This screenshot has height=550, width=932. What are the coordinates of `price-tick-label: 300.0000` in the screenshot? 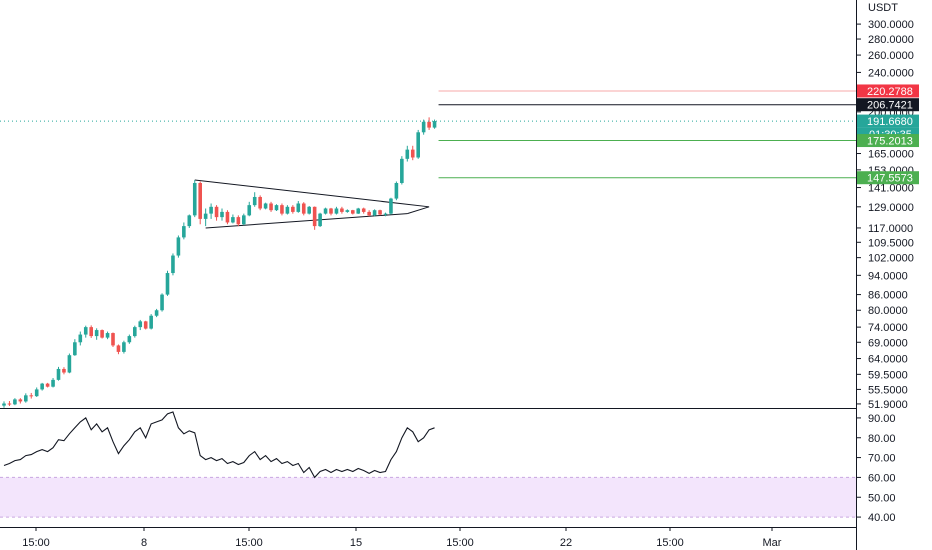 It's located at (891, 25).